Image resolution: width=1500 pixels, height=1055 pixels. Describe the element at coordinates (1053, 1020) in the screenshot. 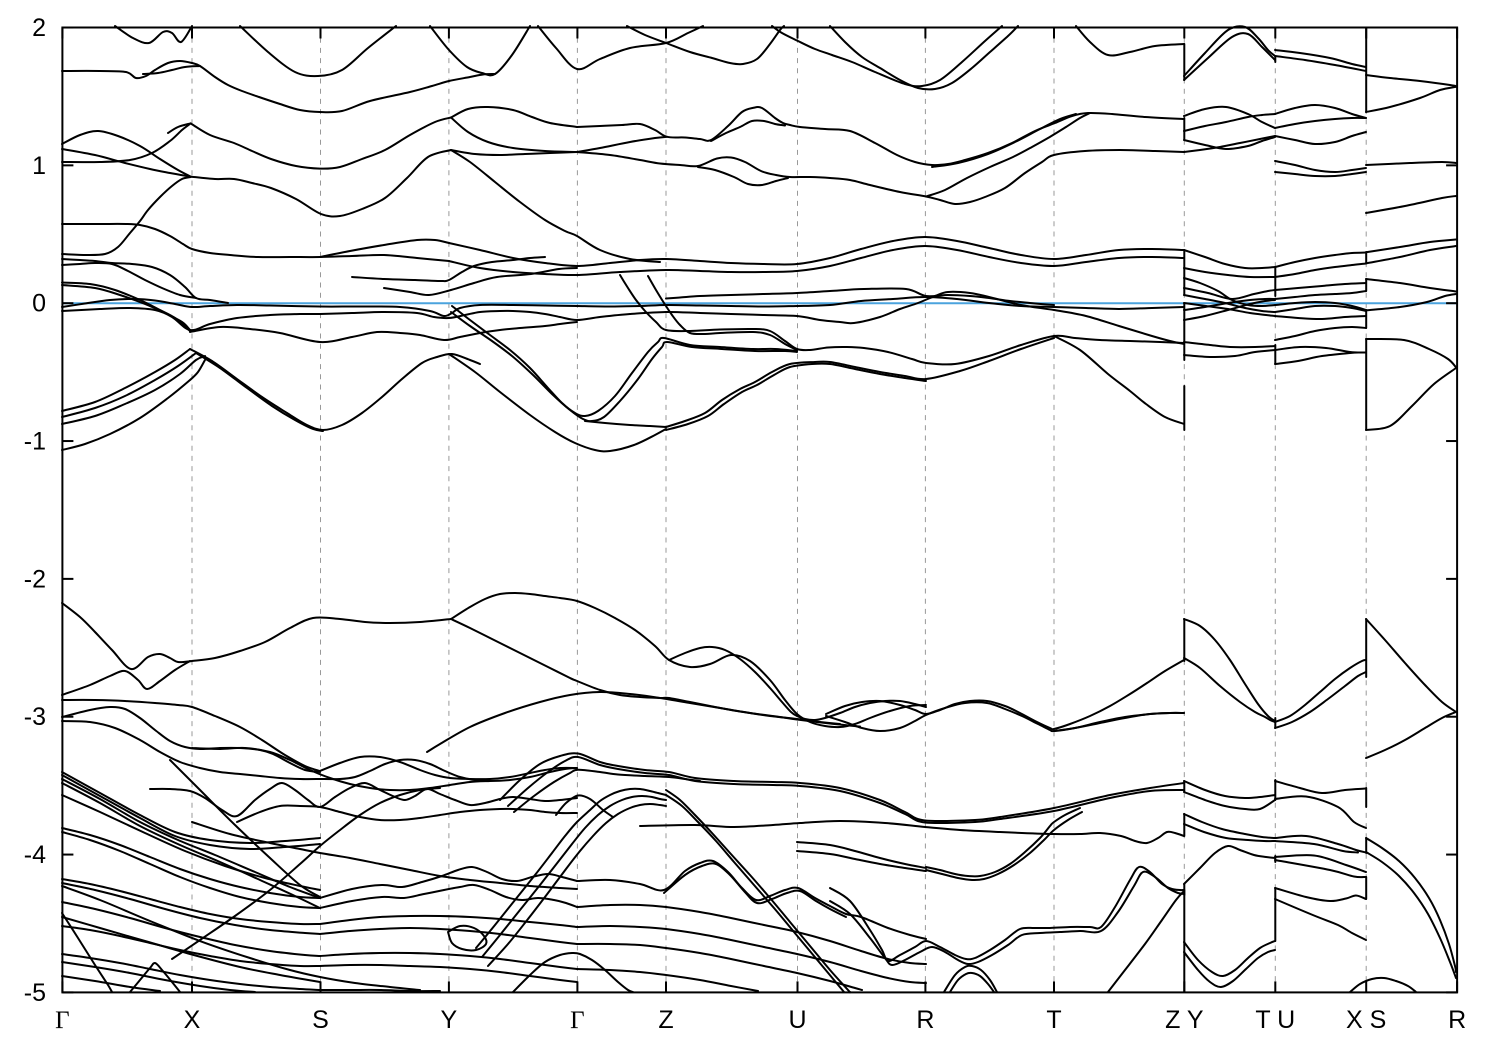

I see `svg-text: T` at that location.